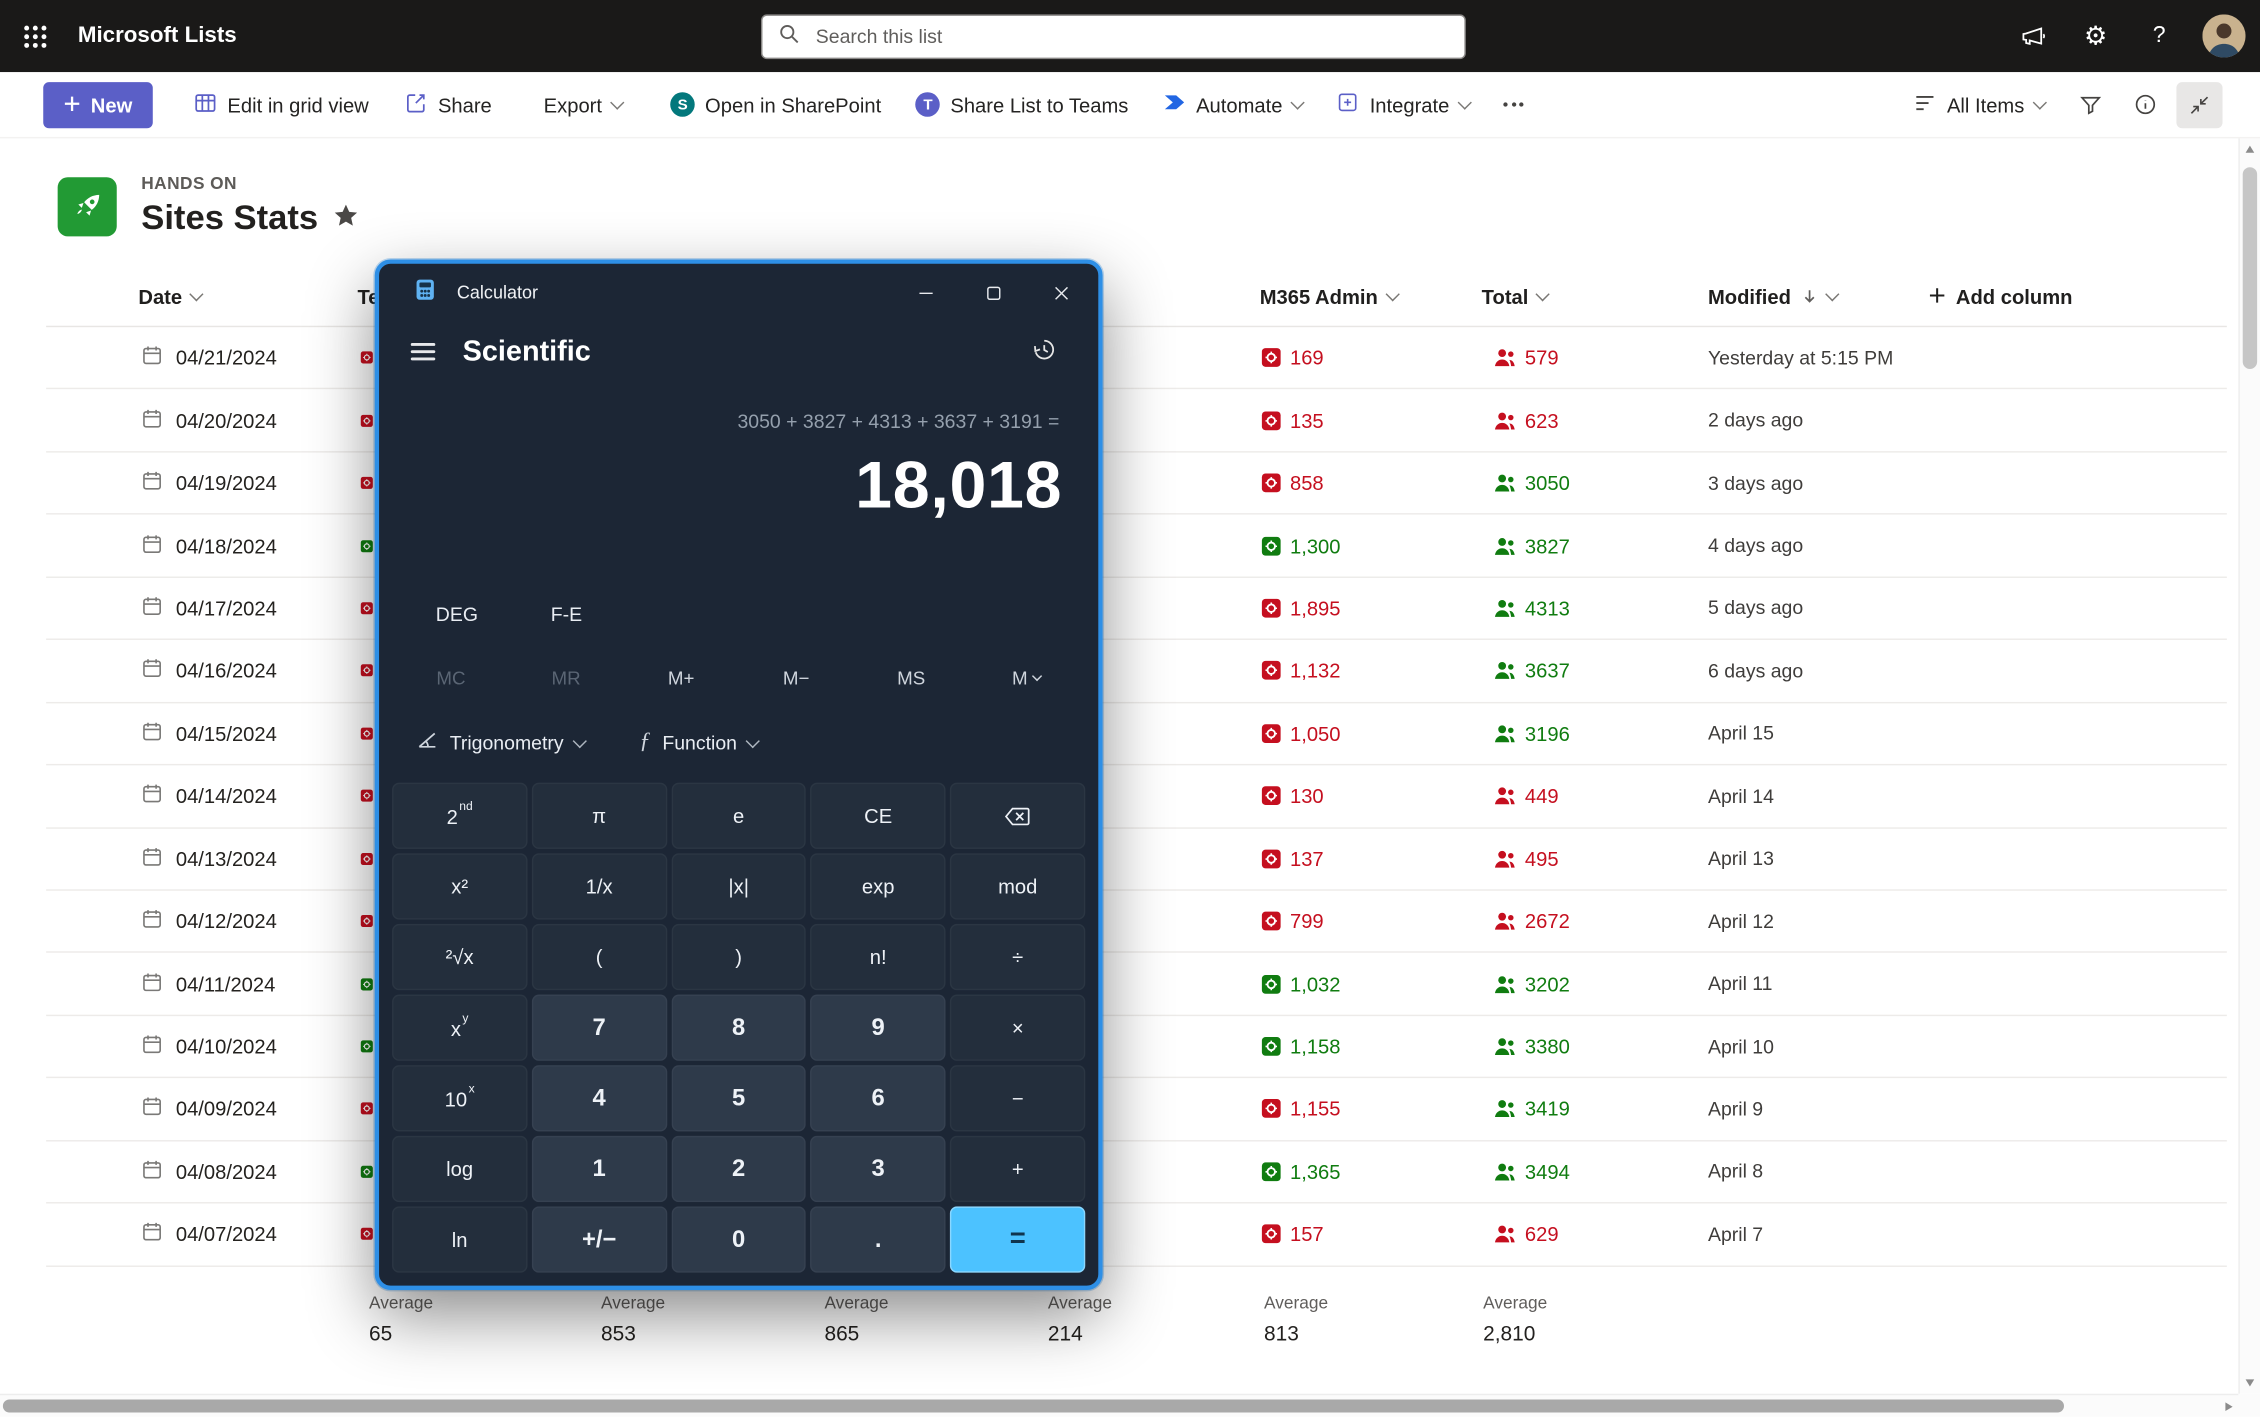 This screenshot has width=2260, height=1417. Describe the element at coordinates (98, 104) in the screenshot. I see `new-button: New` at that location.